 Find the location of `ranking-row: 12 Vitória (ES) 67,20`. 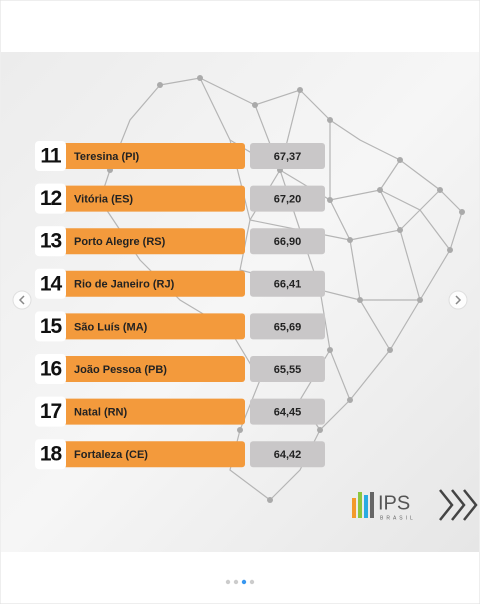

ranking-row: 12 Vitória (ES) 67,20 is located at coordinates (180, 198).